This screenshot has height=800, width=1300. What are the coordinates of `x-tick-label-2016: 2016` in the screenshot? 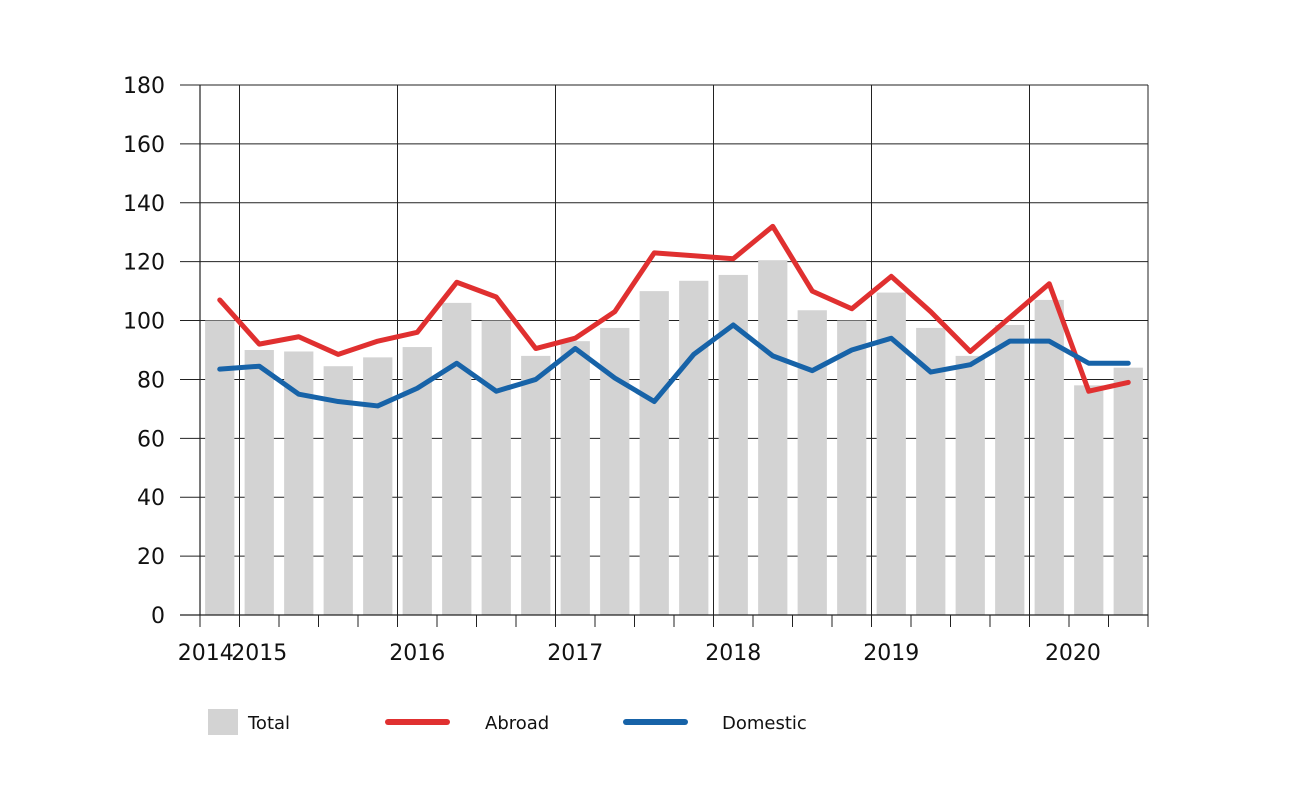 It's located at (417, 653).